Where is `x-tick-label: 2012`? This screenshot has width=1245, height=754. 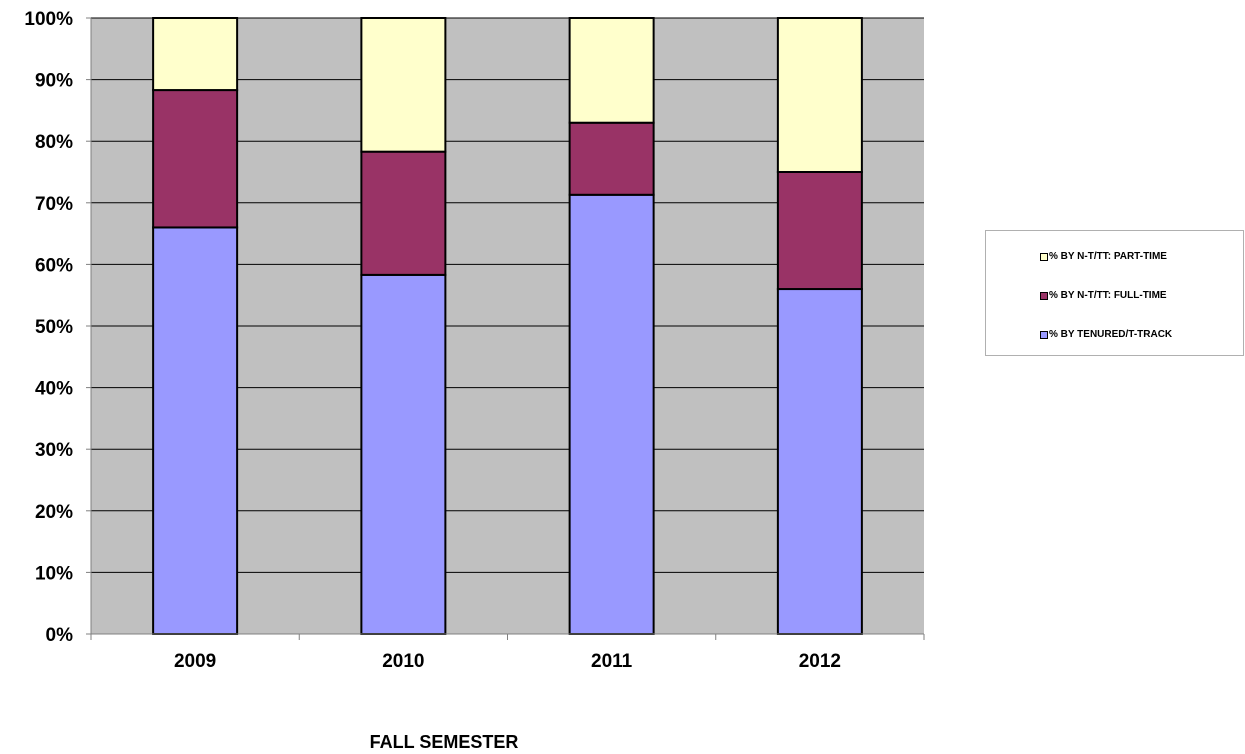
x-tick-label: 2012 is located at coordinates (820, 661).